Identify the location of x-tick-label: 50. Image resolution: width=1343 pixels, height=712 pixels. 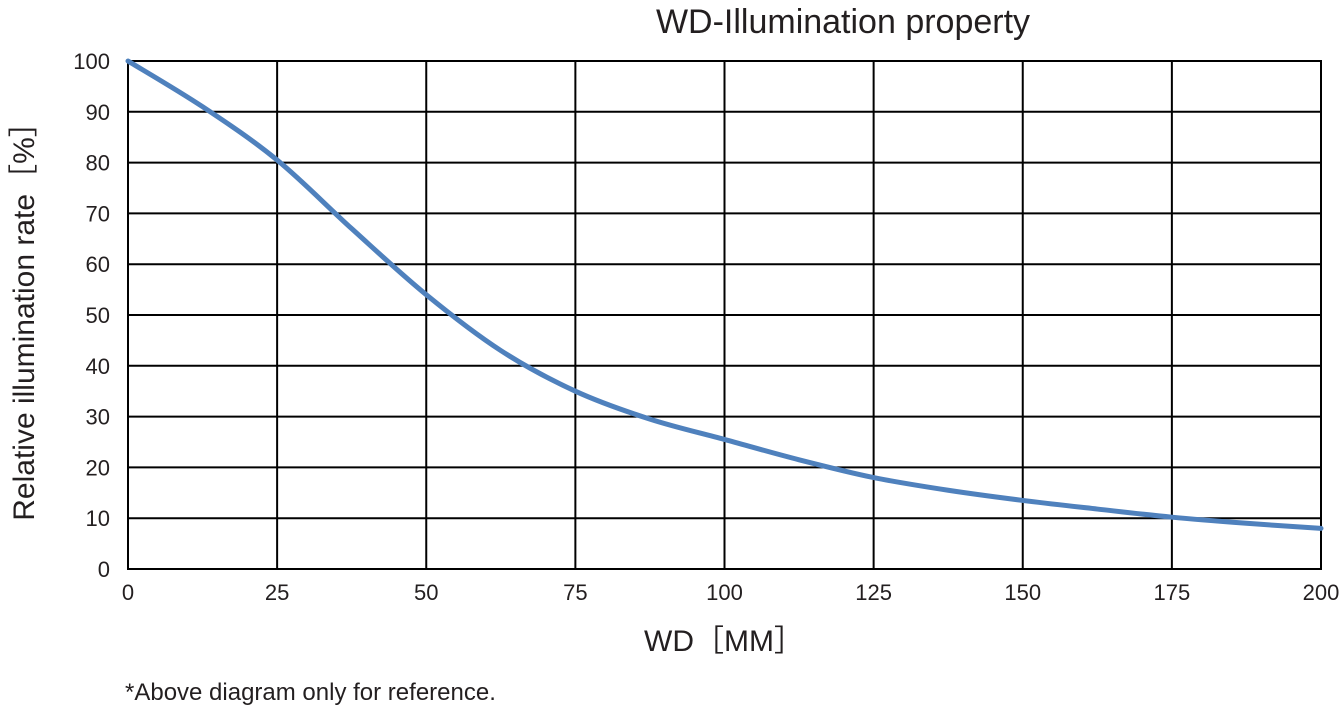
(426, 592).